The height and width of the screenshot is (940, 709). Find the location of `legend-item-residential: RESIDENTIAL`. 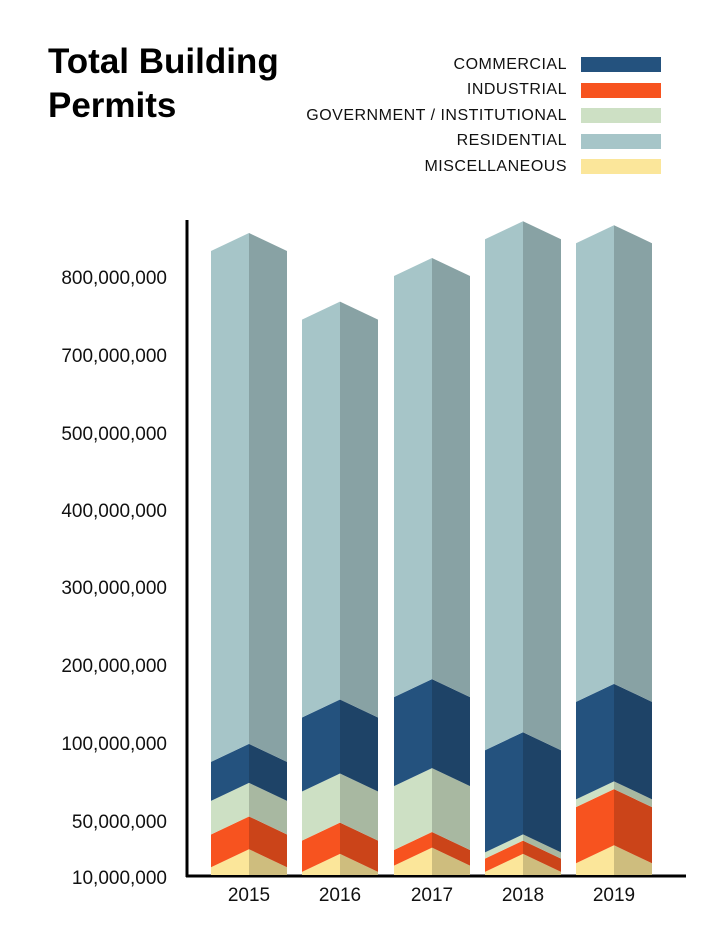

legend-item-residential: RESIDENTIAL is located at coordinates (483, 142).